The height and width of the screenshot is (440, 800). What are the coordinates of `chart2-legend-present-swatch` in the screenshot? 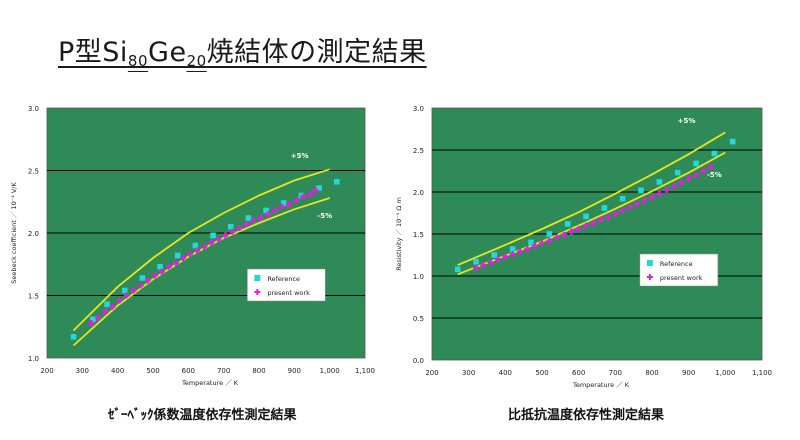 It's located at (649, 277).